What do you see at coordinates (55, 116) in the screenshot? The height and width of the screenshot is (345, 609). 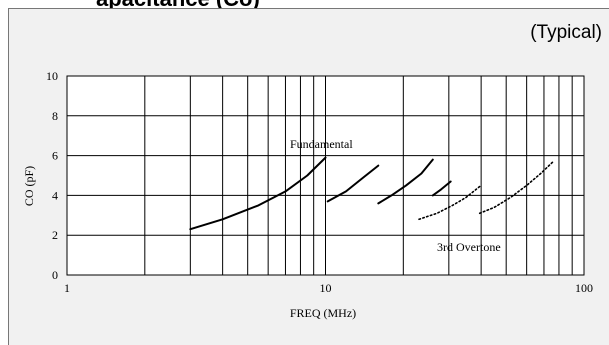 I see `y-tick-label: 8` at bounding box center [55, 116].